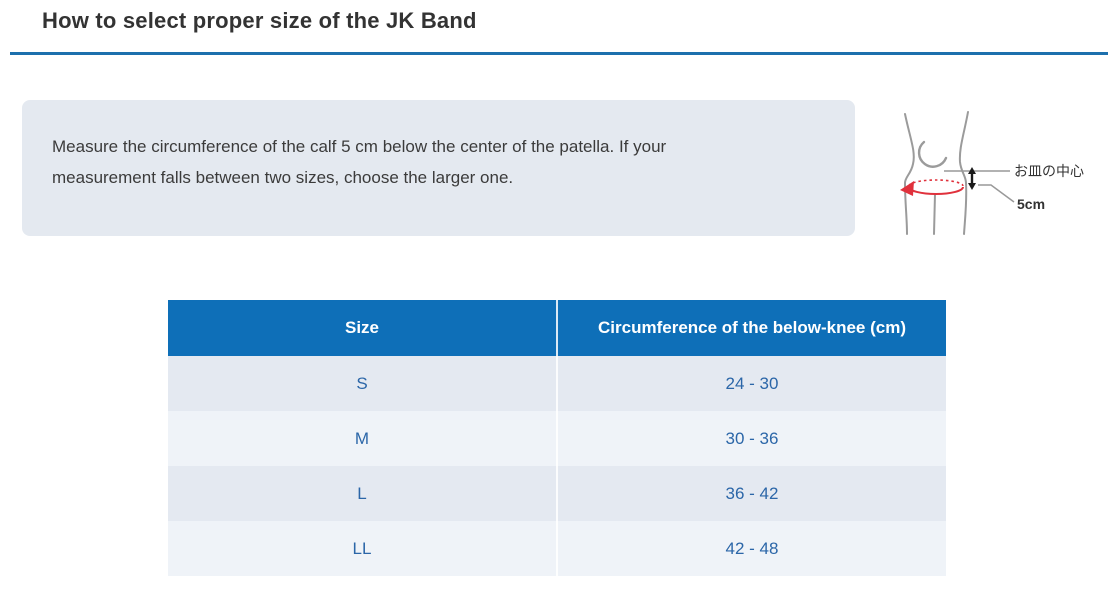 The height and width of the screenshot is (600, 1118). I want to click on table-row: M 30 - 36, so click(557, 438).